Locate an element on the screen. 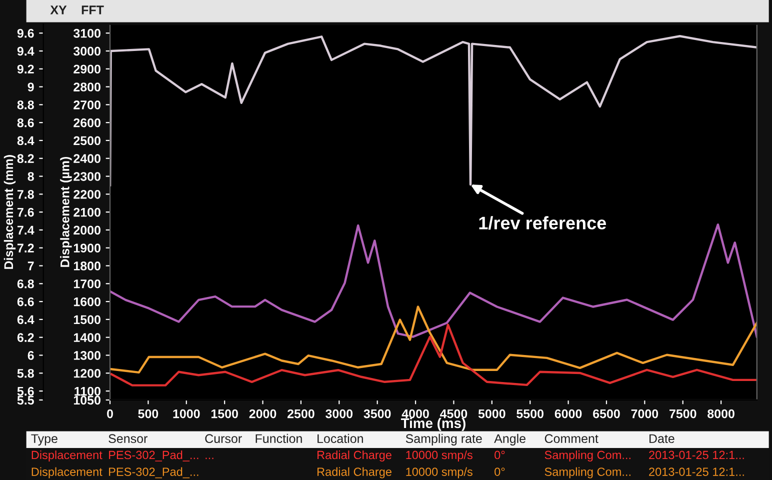 Image resolution: width=772 pixels, height=480 pixels. y-tick-label: 2200 is located at coordinates (87, 194).